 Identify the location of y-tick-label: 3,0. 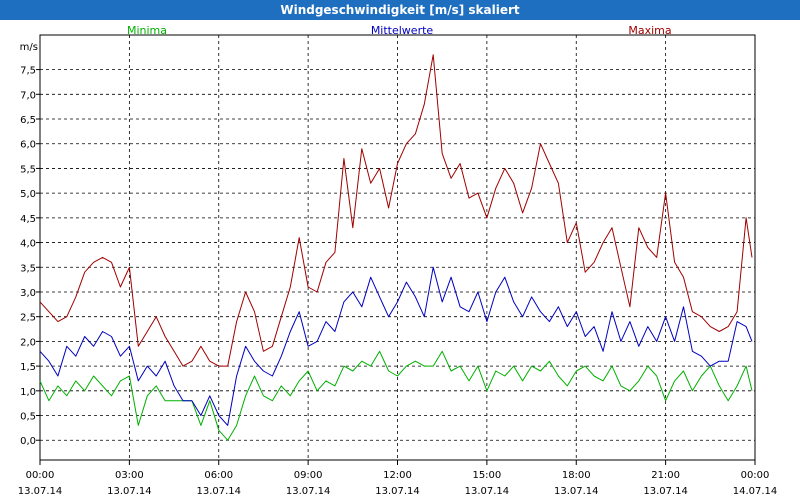
(28, 293).